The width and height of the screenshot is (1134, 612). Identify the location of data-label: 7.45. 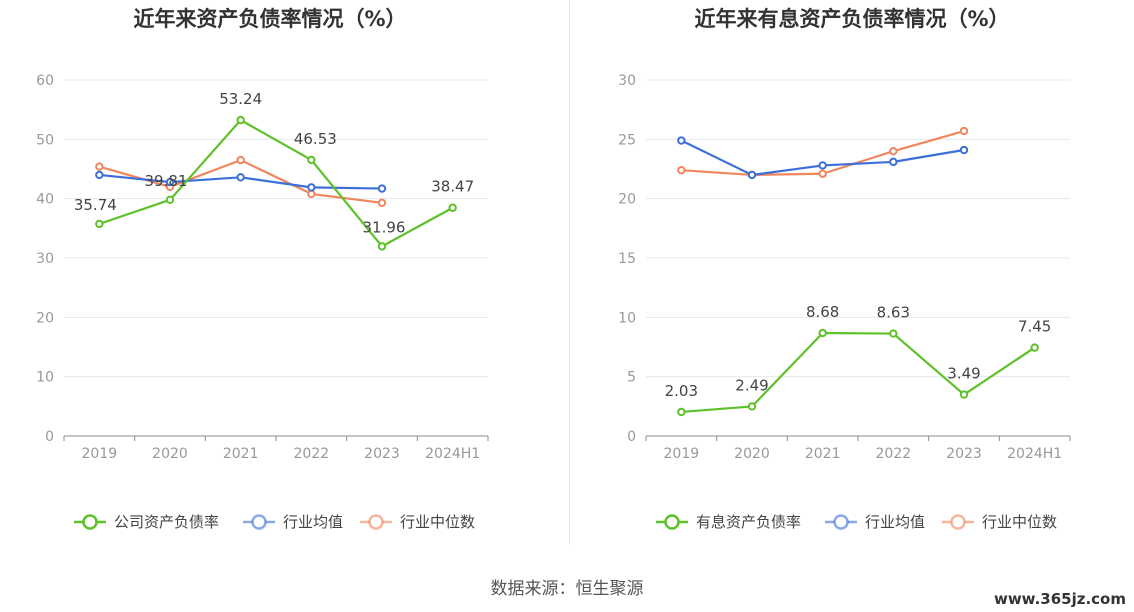
(1034, 327).